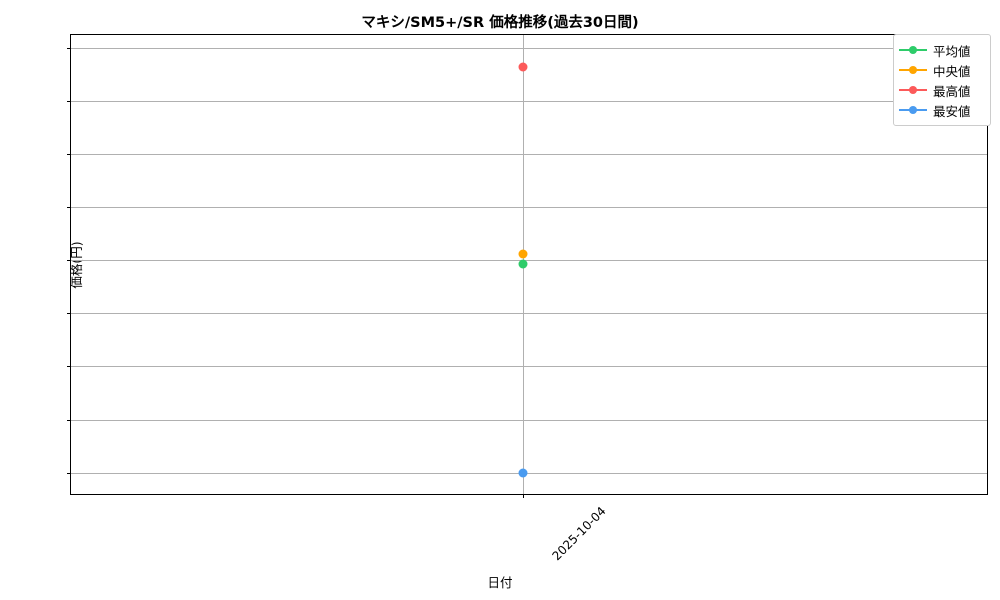  Describe the element at coordinates (579, 534) in the screenshot. I see `x-tick-label: 2025-10-04` at that location.